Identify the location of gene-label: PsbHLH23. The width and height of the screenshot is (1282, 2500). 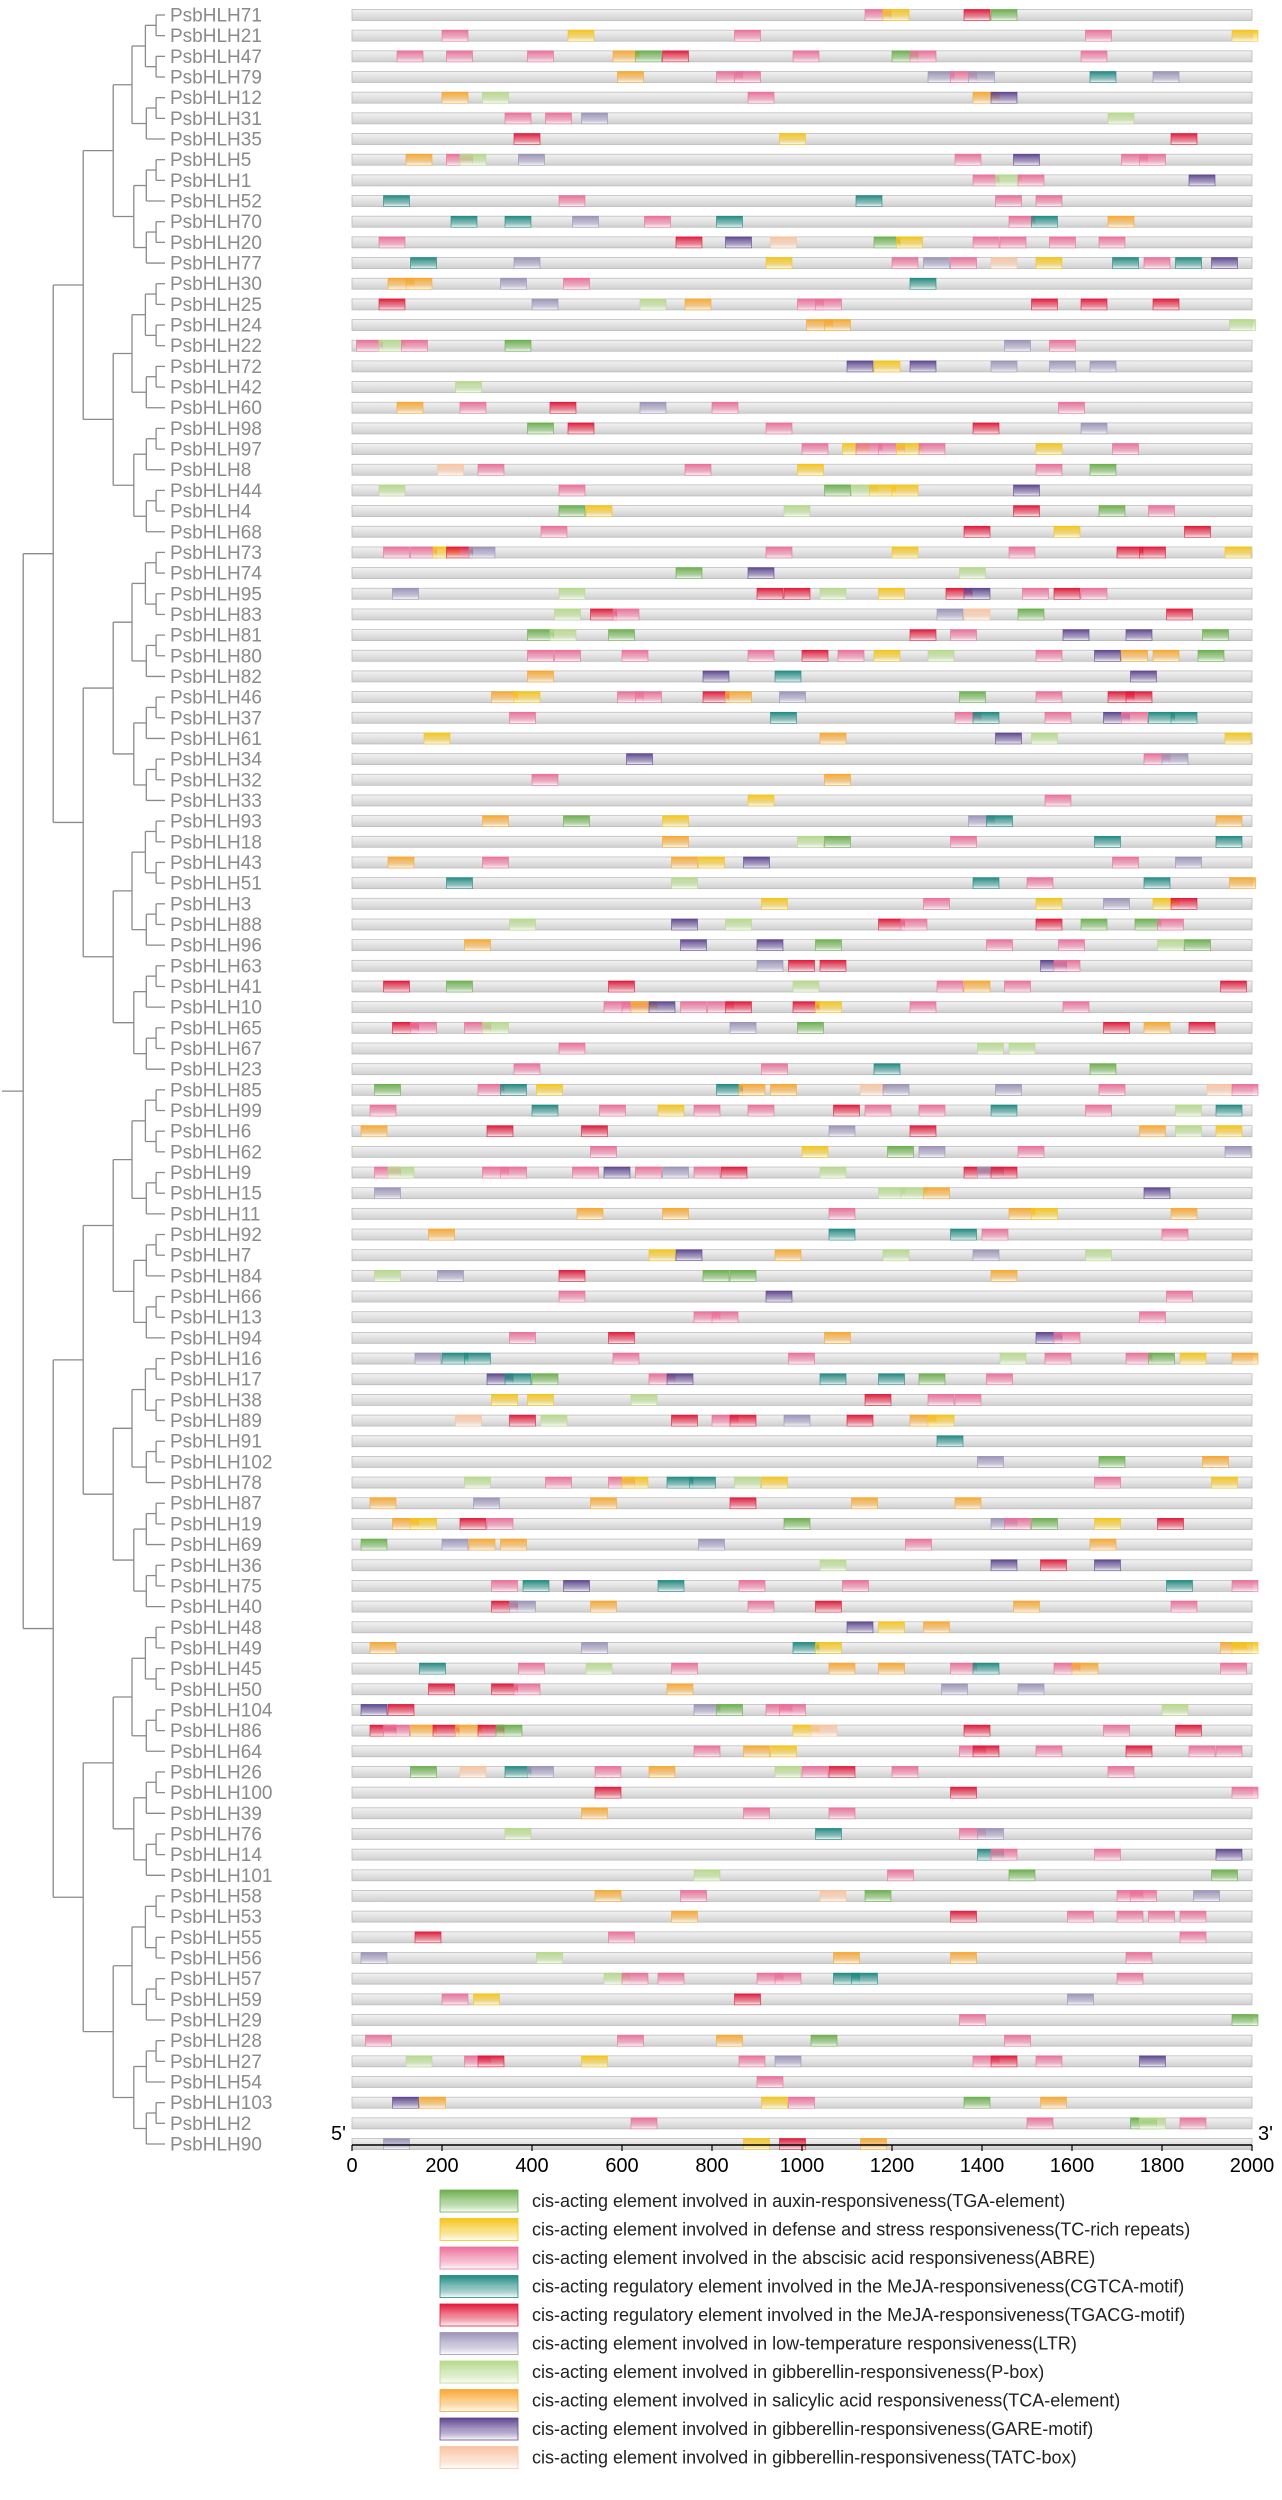
(216, 1070).